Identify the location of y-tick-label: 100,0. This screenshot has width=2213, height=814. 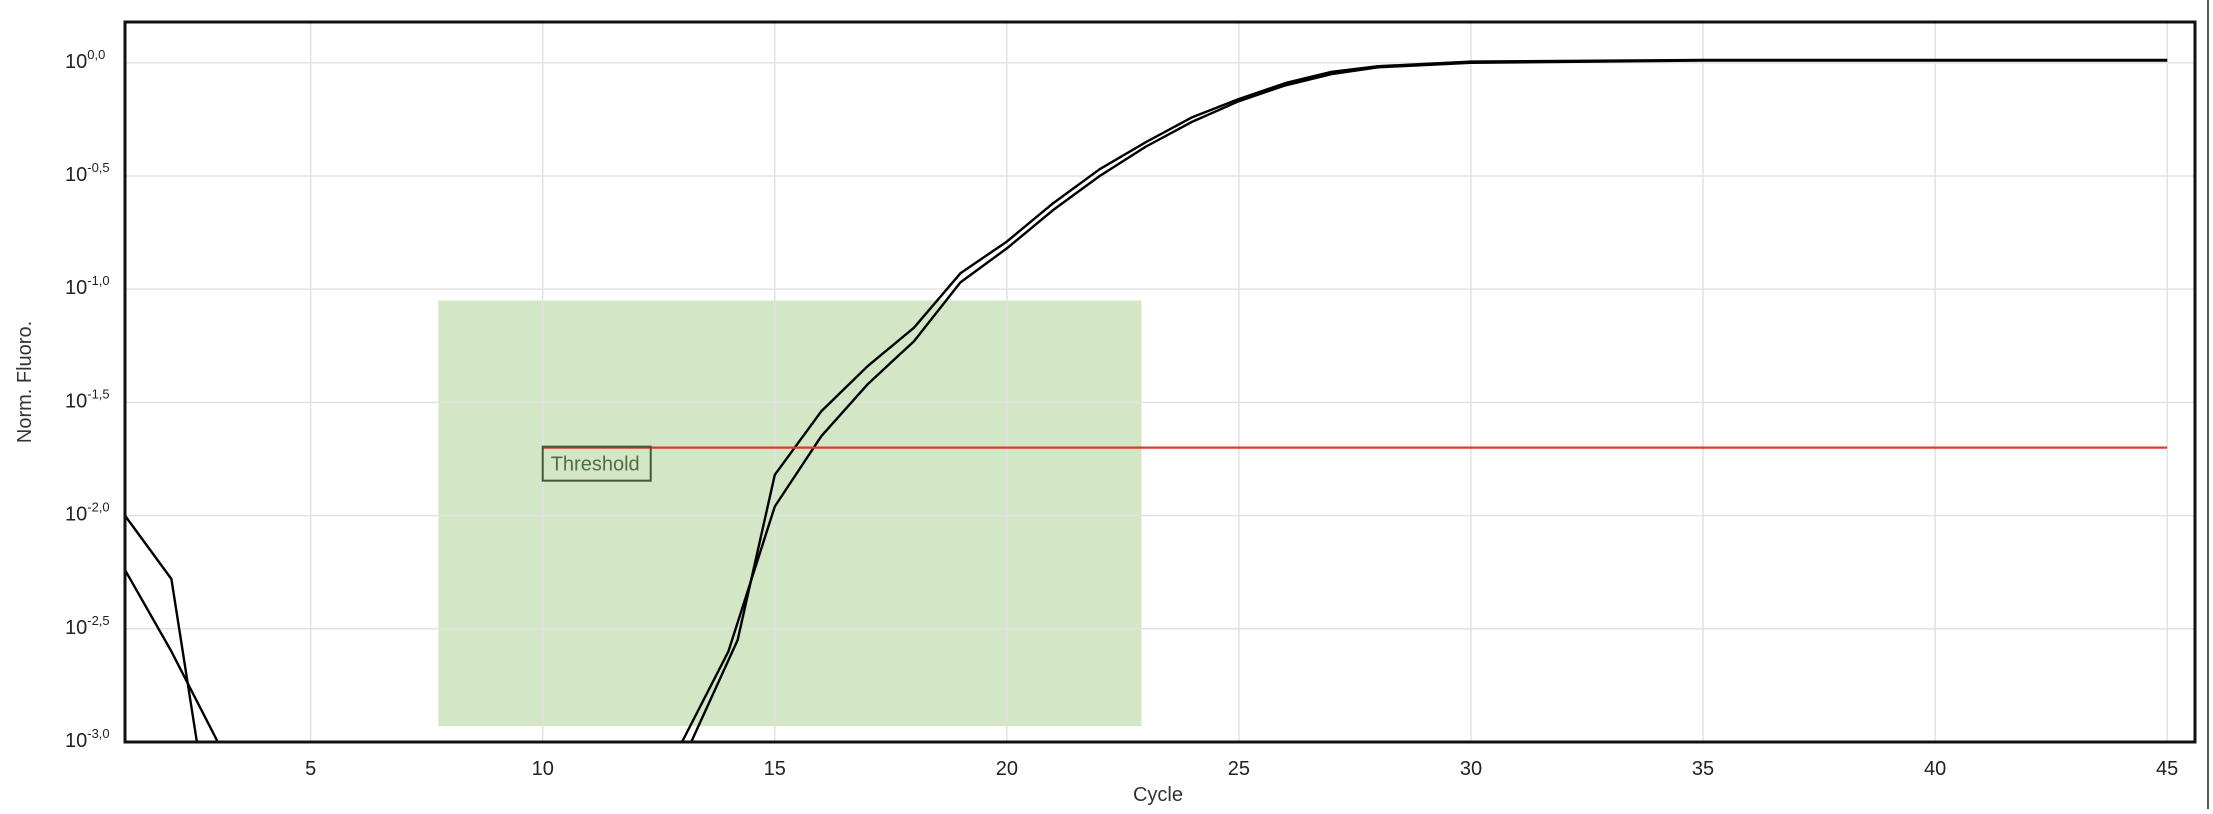
(85, 60).